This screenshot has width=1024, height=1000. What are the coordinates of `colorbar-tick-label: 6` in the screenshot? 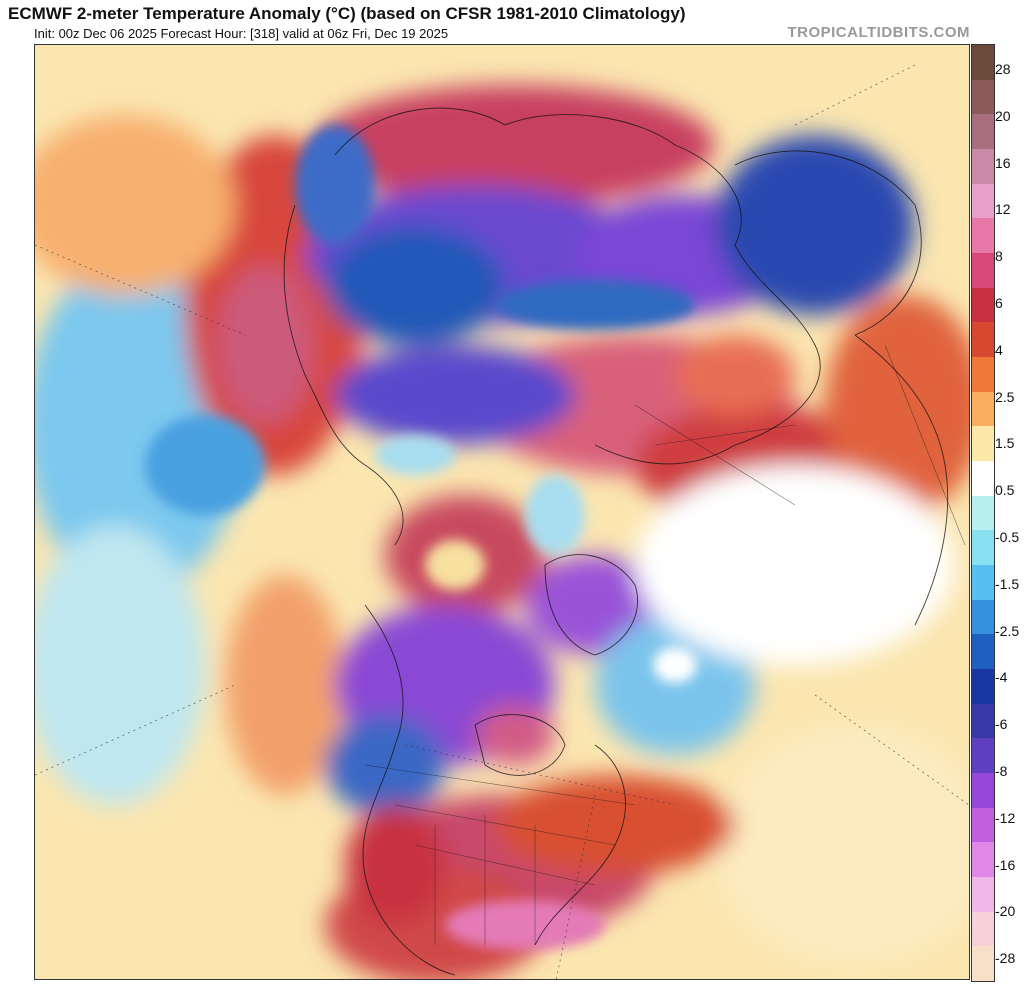 It's located at (999, 303).